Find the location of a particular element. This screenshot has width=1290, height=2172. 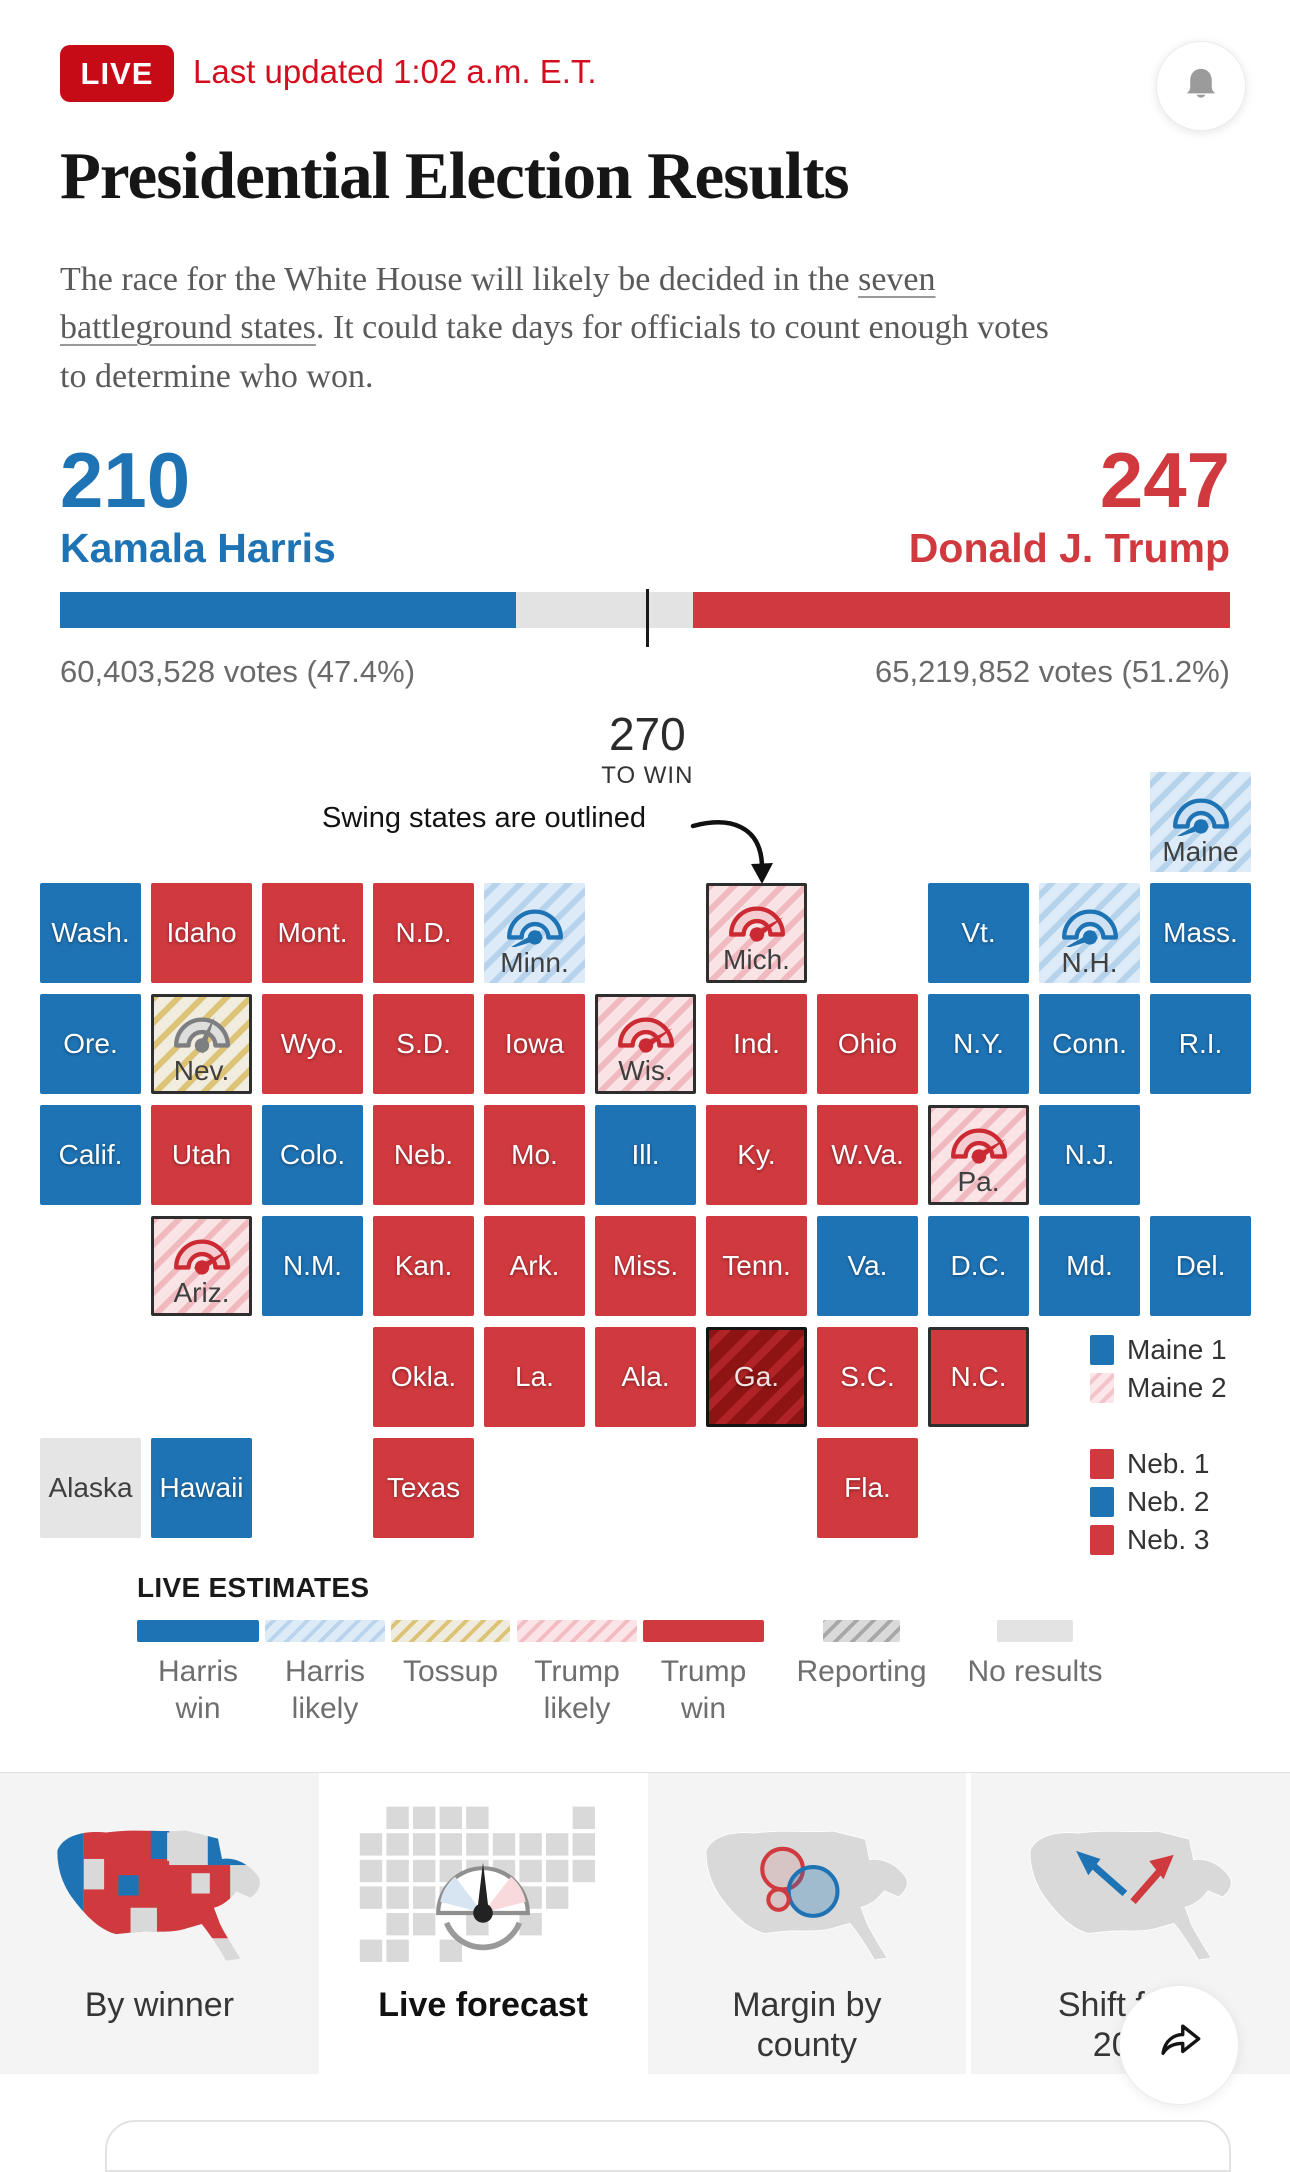

estimate-legend-trump-likely: Trump likely is located at coordinates (577, 1673).